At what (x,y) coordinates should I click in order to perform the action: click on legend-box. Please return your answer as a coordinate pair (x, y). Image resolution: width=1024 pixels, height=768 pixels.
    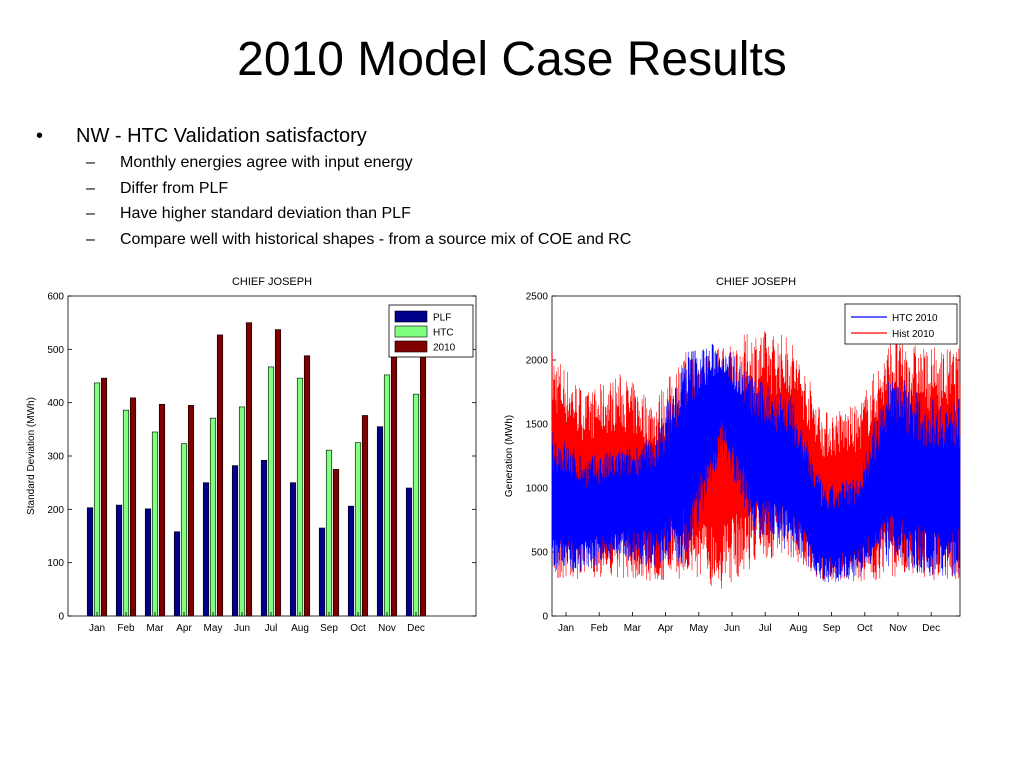
    Looking at the image, I should click on (901, 324).